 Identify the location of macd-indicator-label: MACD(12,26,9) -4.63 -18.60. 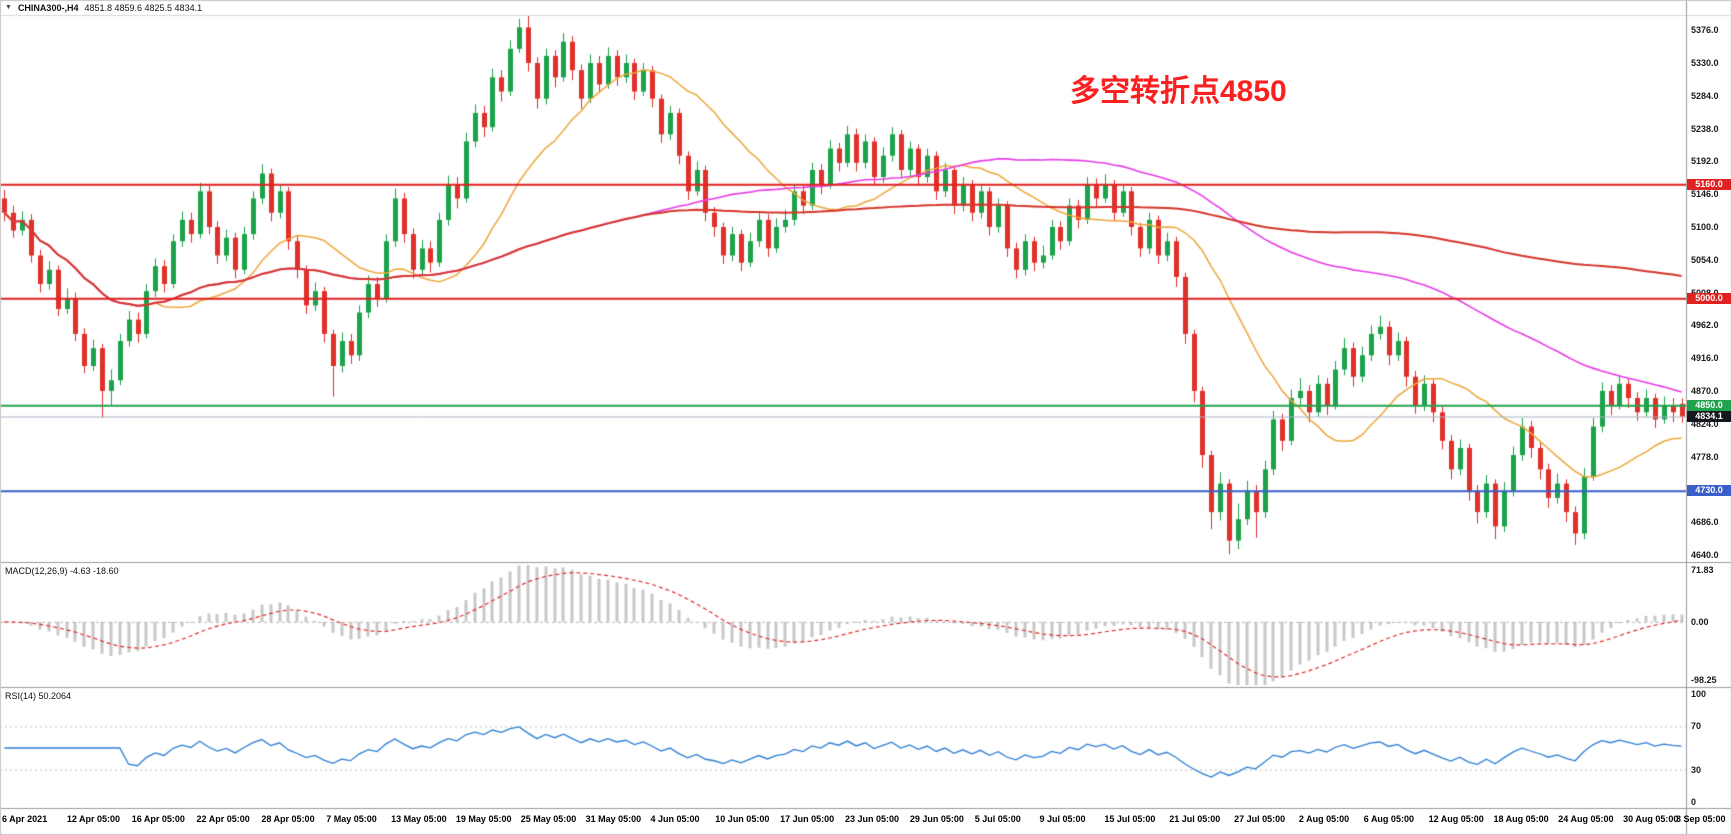
(62, 571).